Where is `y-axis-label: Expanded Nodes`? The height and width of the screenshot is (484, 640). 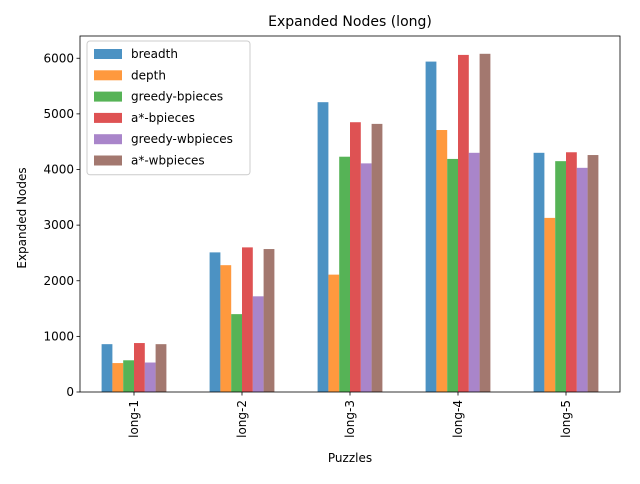
y-axis-label: Expanded Nodes is located at coordinates (22, 217).